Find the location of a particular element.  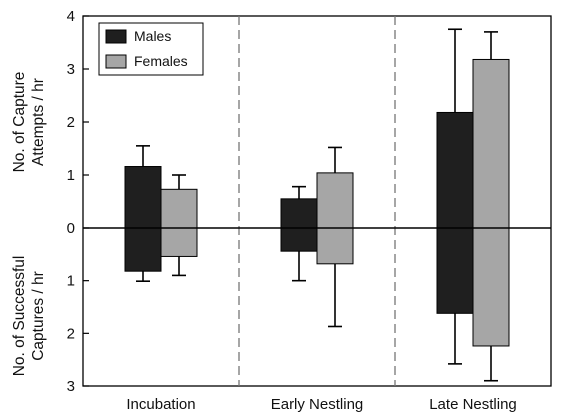

legend-label-females: Females is located at coordinates (161, 61).